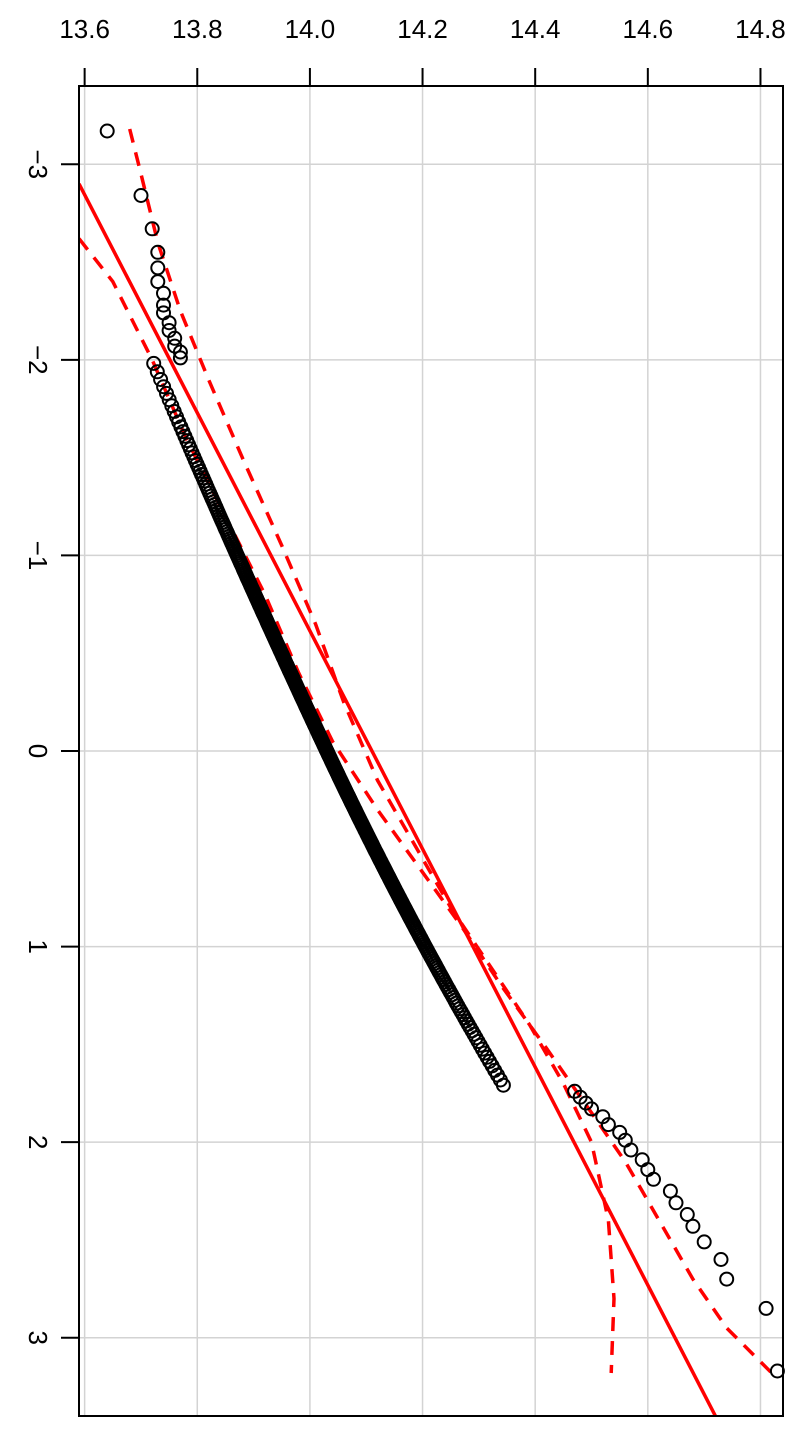 The image size is (804, 1453). What do you see at coordinates (38, 556) in the screenshot?
I see `y-tick-label-2: −1` at bounding box center [38, 556].